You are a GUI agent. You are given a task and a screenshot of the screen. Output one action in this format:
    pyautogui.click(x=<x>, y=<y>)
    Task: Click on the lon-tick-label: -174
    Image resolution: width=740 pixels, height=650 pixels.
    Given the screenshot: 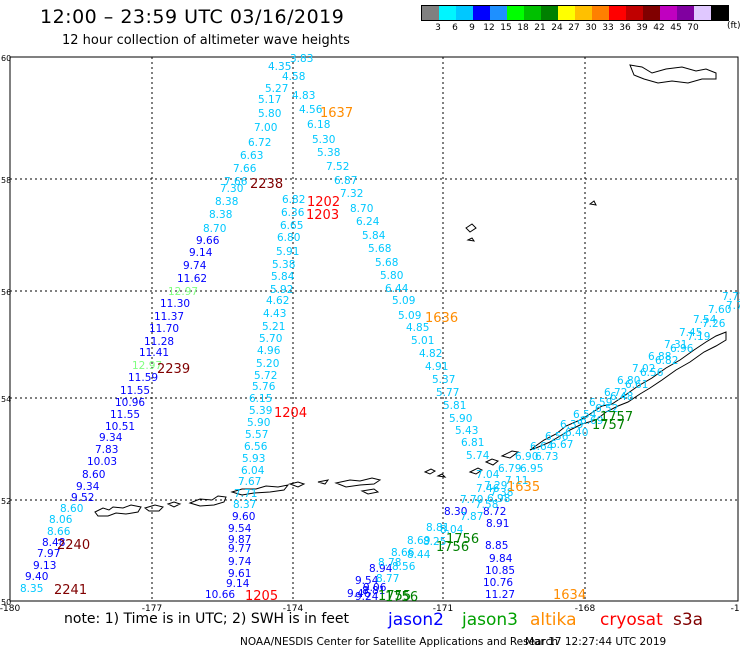 What is the action you would take?
    pyautogui.click(x=293, y=609)
    